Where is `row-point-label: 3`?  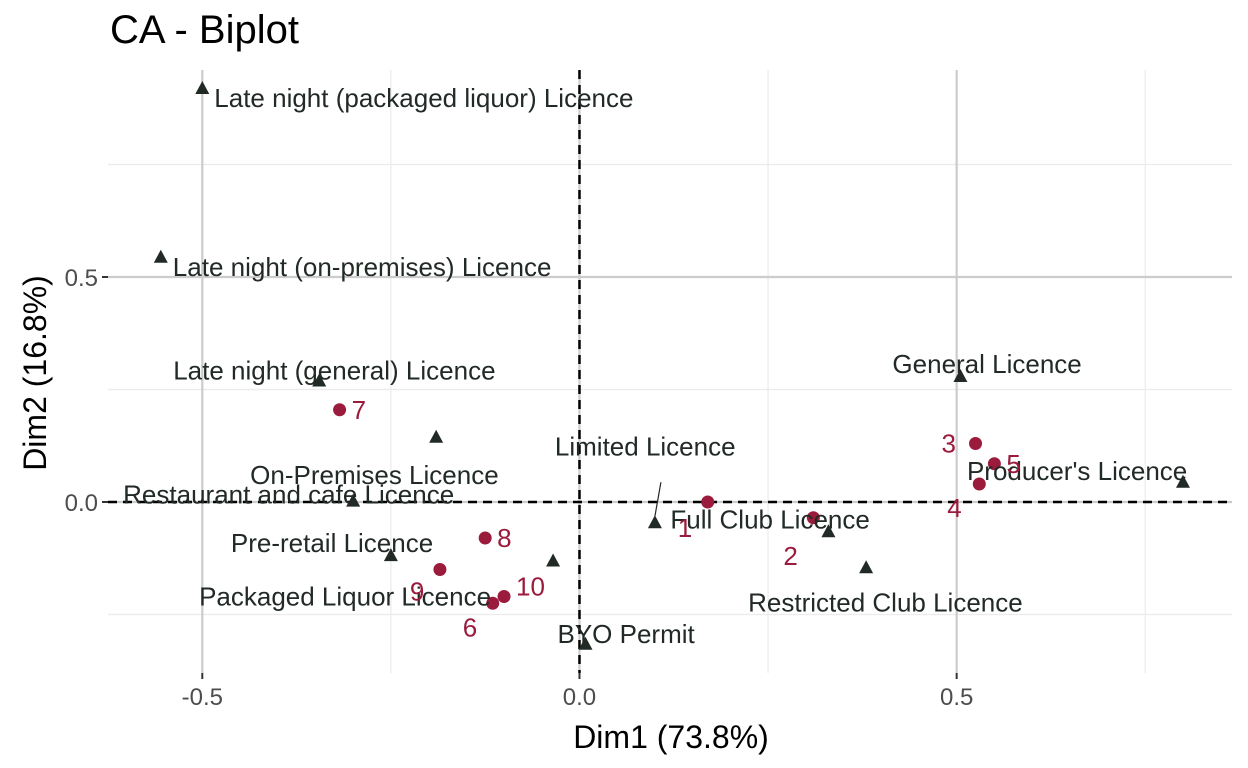 row-point-label: 3 is located at coordinates (949, 444).